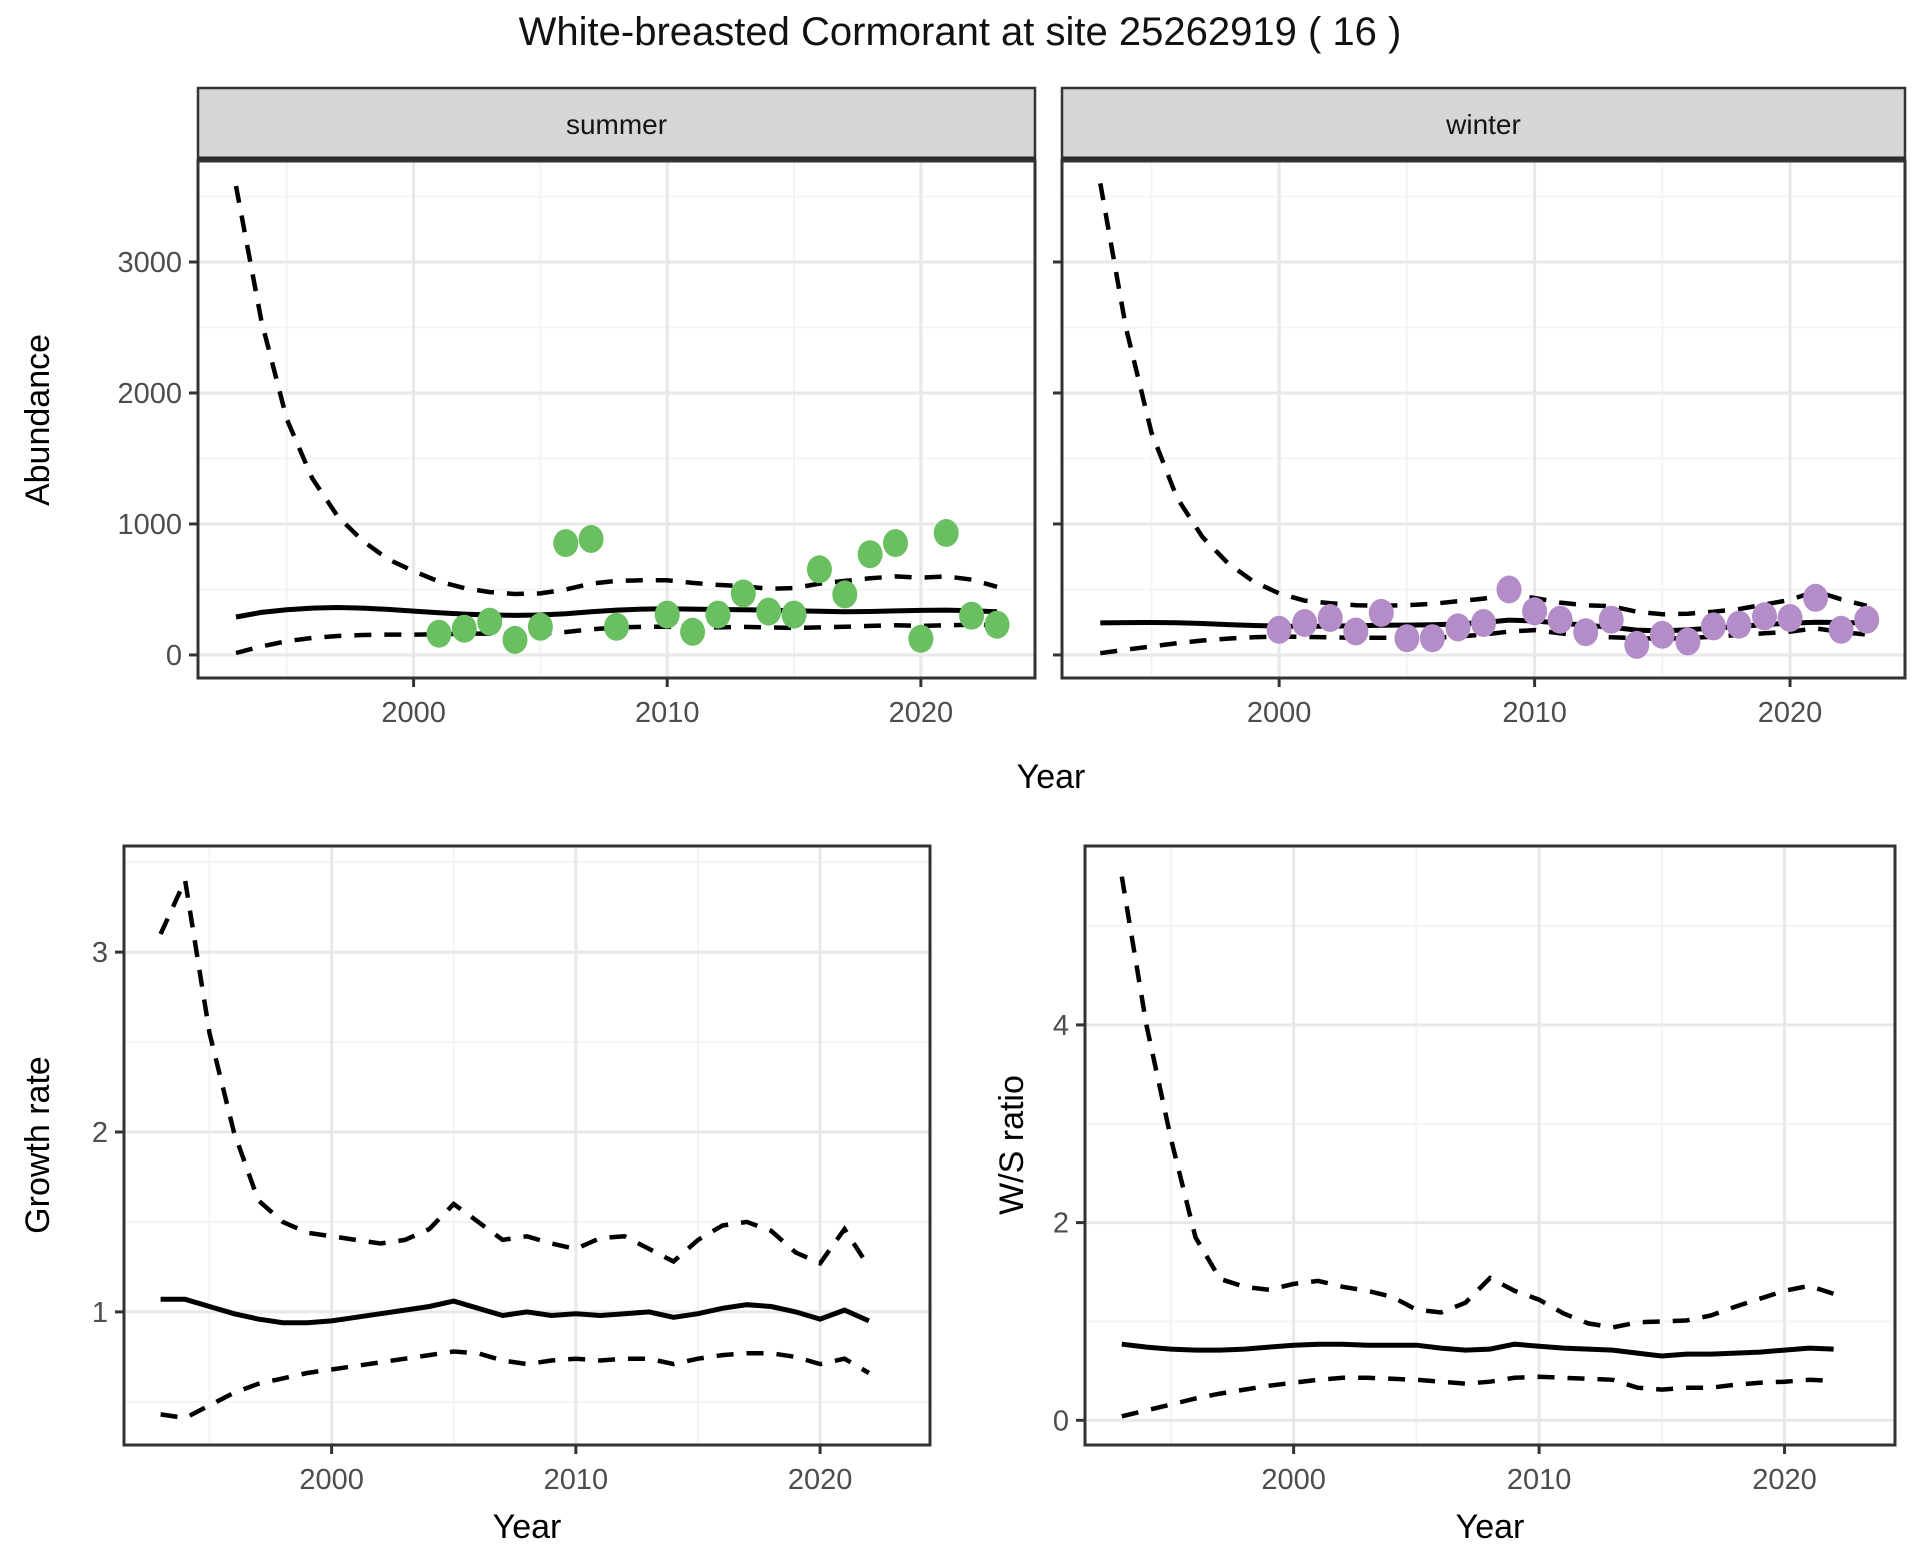 The width and height of the screenshot is (1920, 1560). I want to click on abundance-winter-upper-ci-line, so click(1483, 400).